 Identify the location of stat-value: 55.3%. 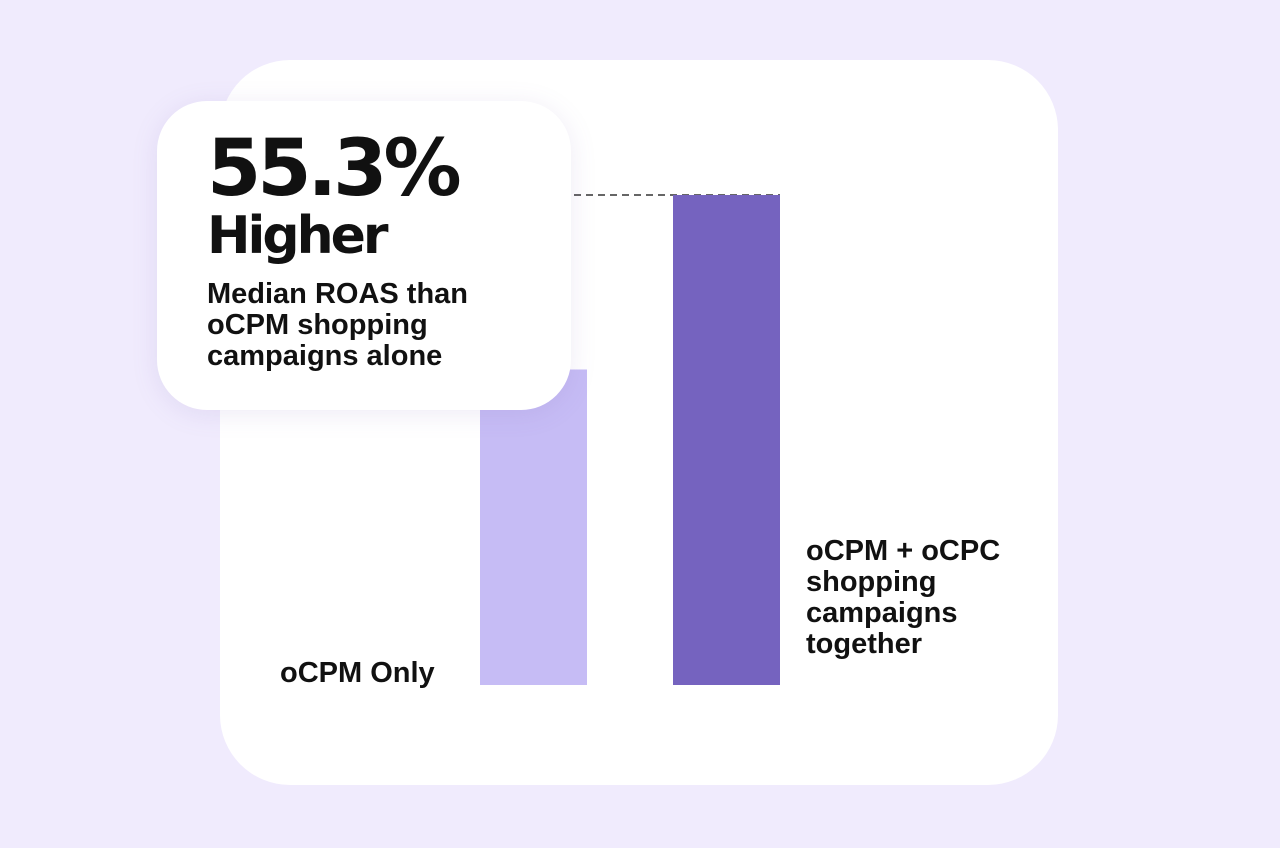
(334, 169).